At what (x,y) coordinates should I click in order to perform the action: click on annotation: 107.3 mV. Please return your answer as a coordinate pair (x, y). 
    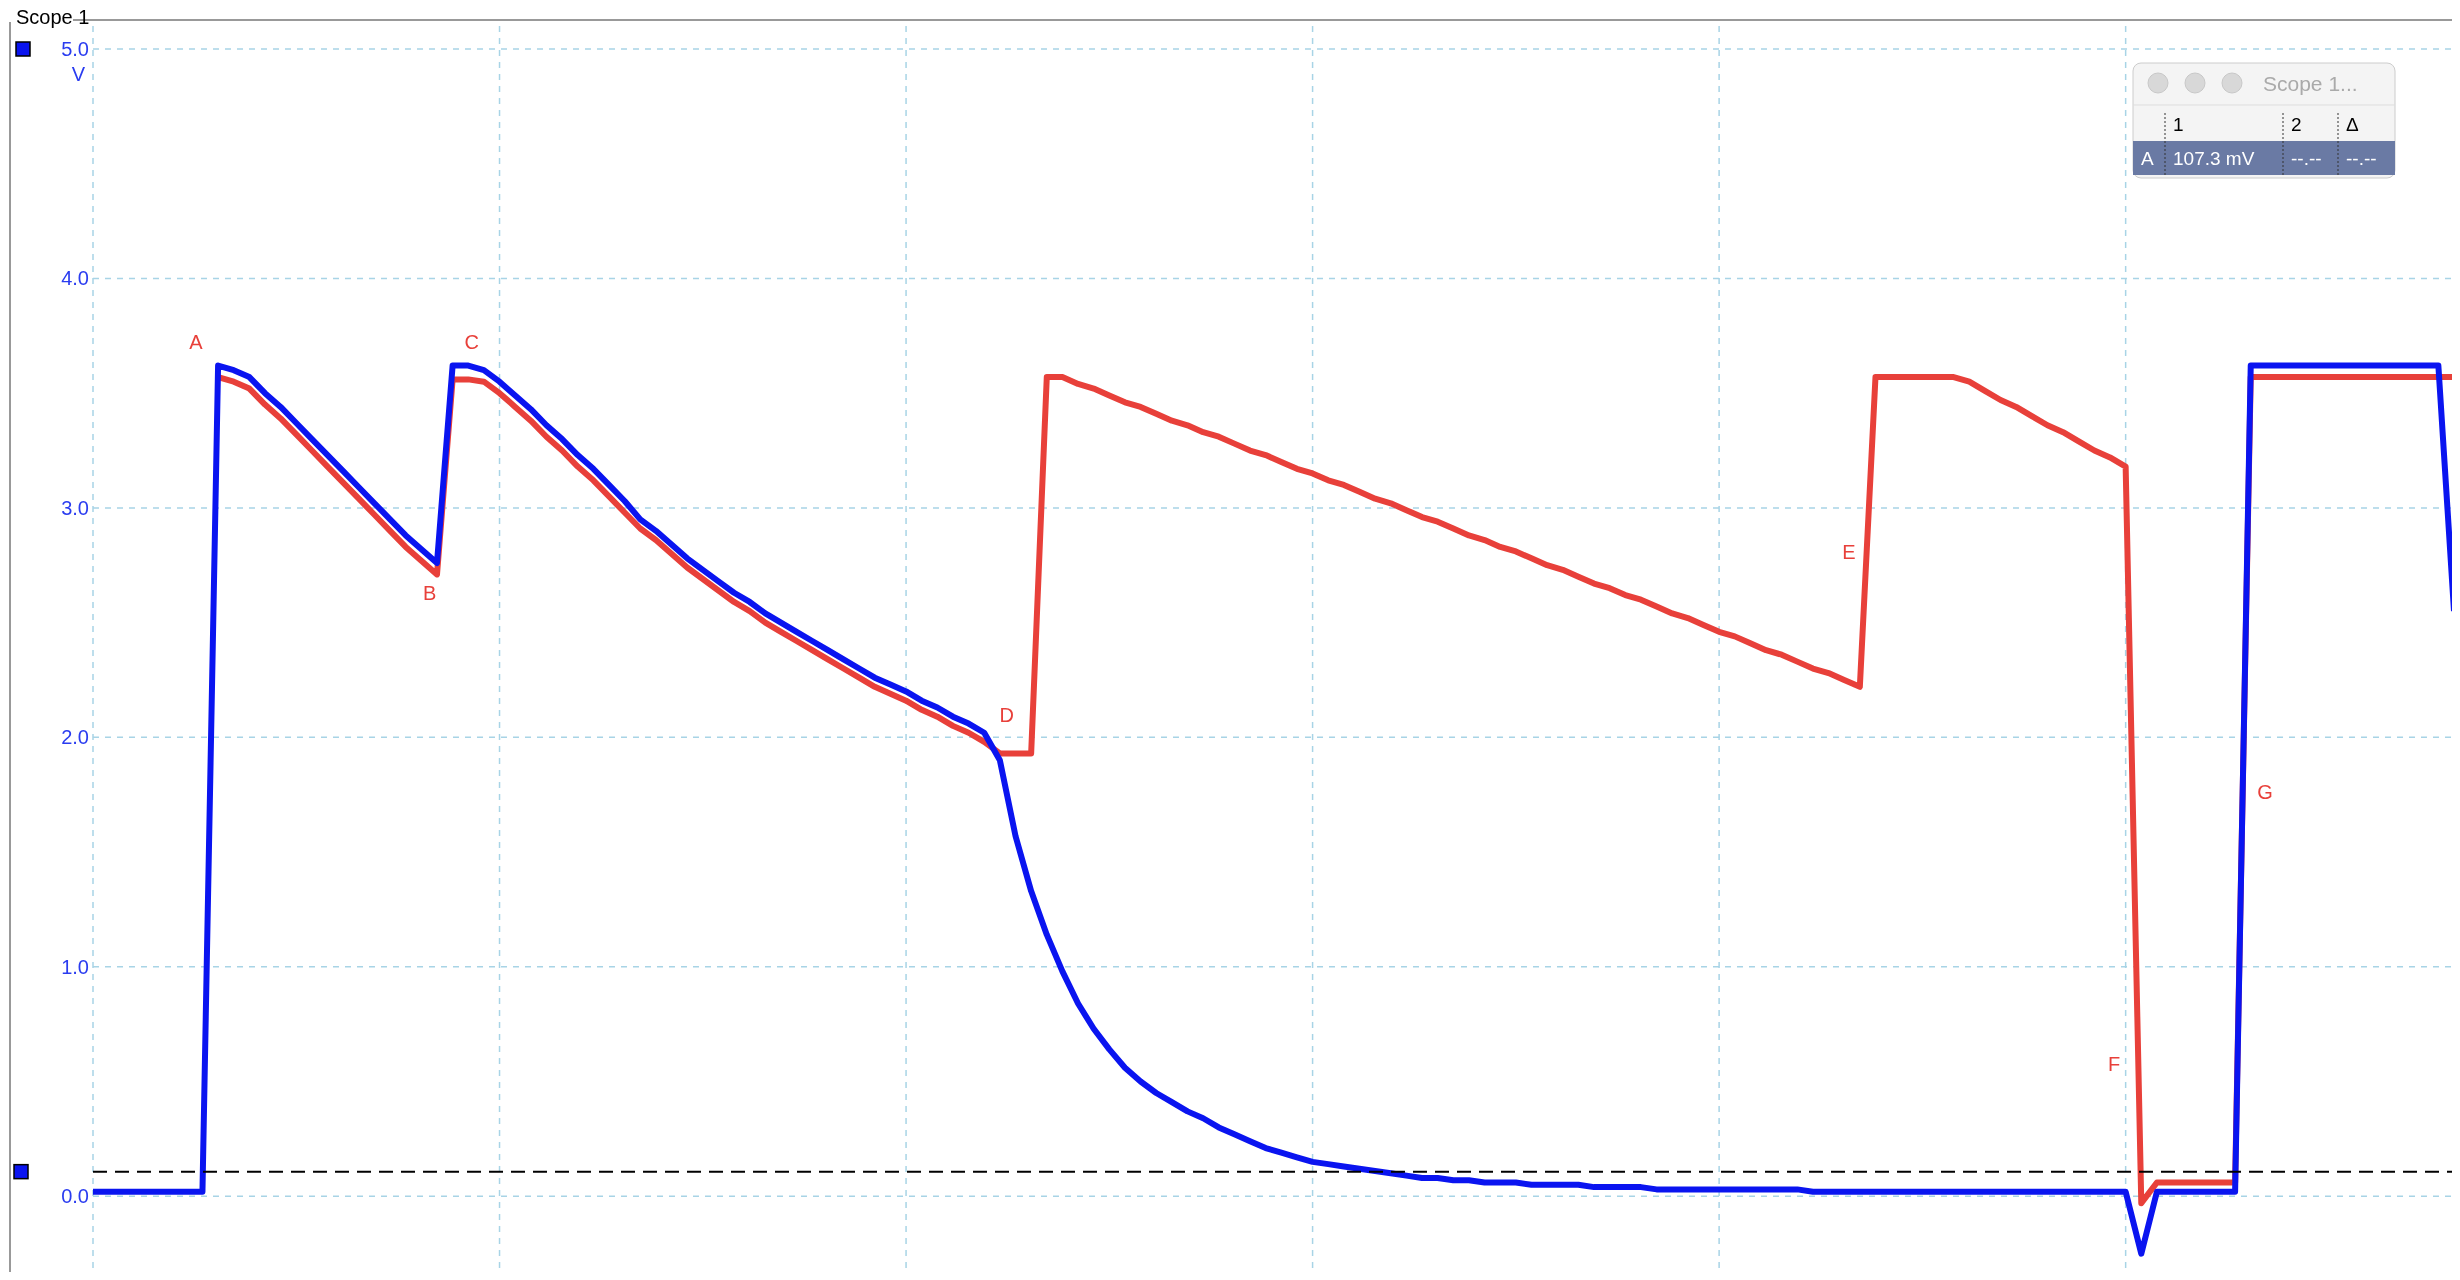
    Looking at the image, I should click on (2214, 158).